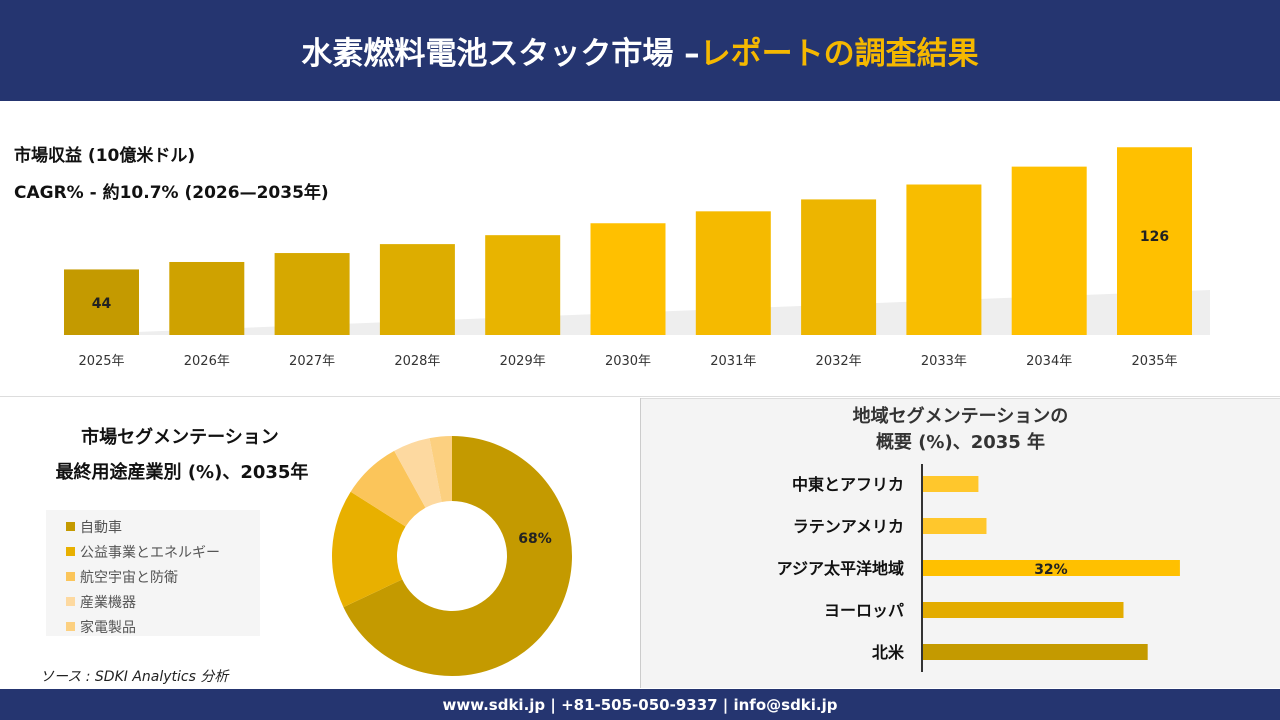  Describe the element at coordinates (848, 484) in the screenshot. I see `region-label: 中東とアフリカ` at that location.